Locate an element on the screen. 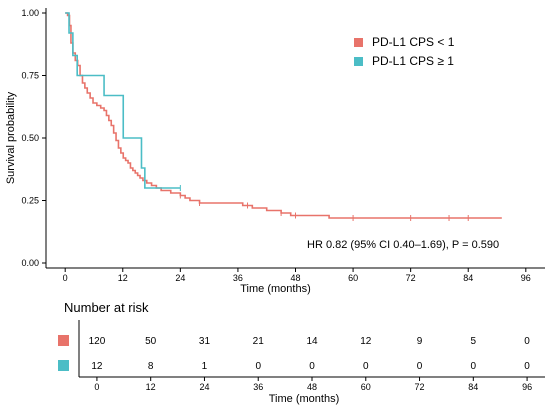 The height and width of the screenshot is (410, 550). legend-label: PD-L1 CPS < 1 is located at coordinates (413, 42).